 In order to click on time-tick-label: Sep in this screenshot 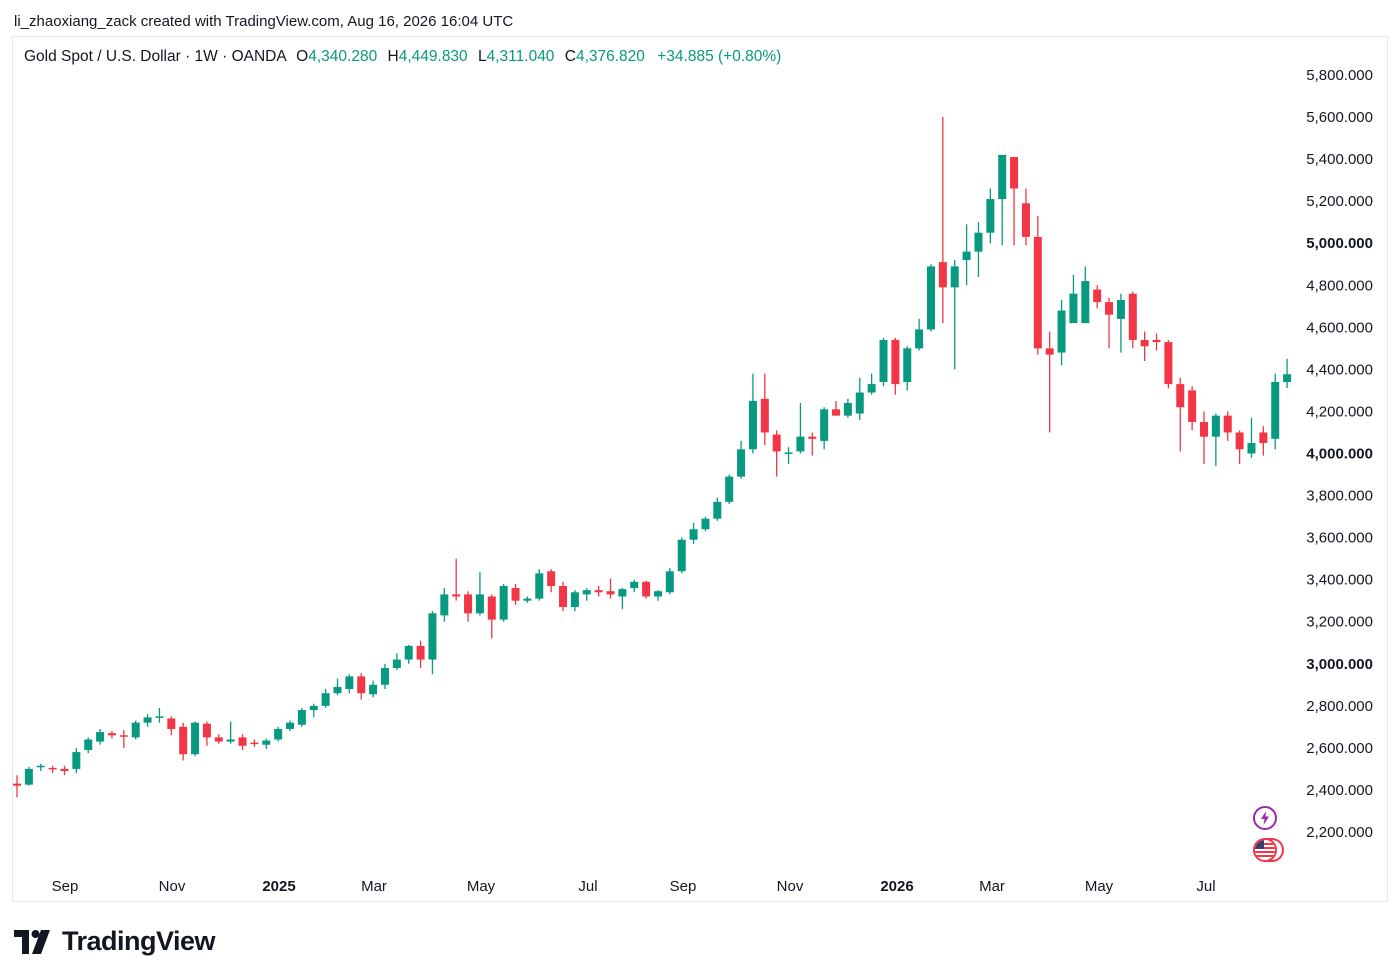, I will do `click(65, 886)`.